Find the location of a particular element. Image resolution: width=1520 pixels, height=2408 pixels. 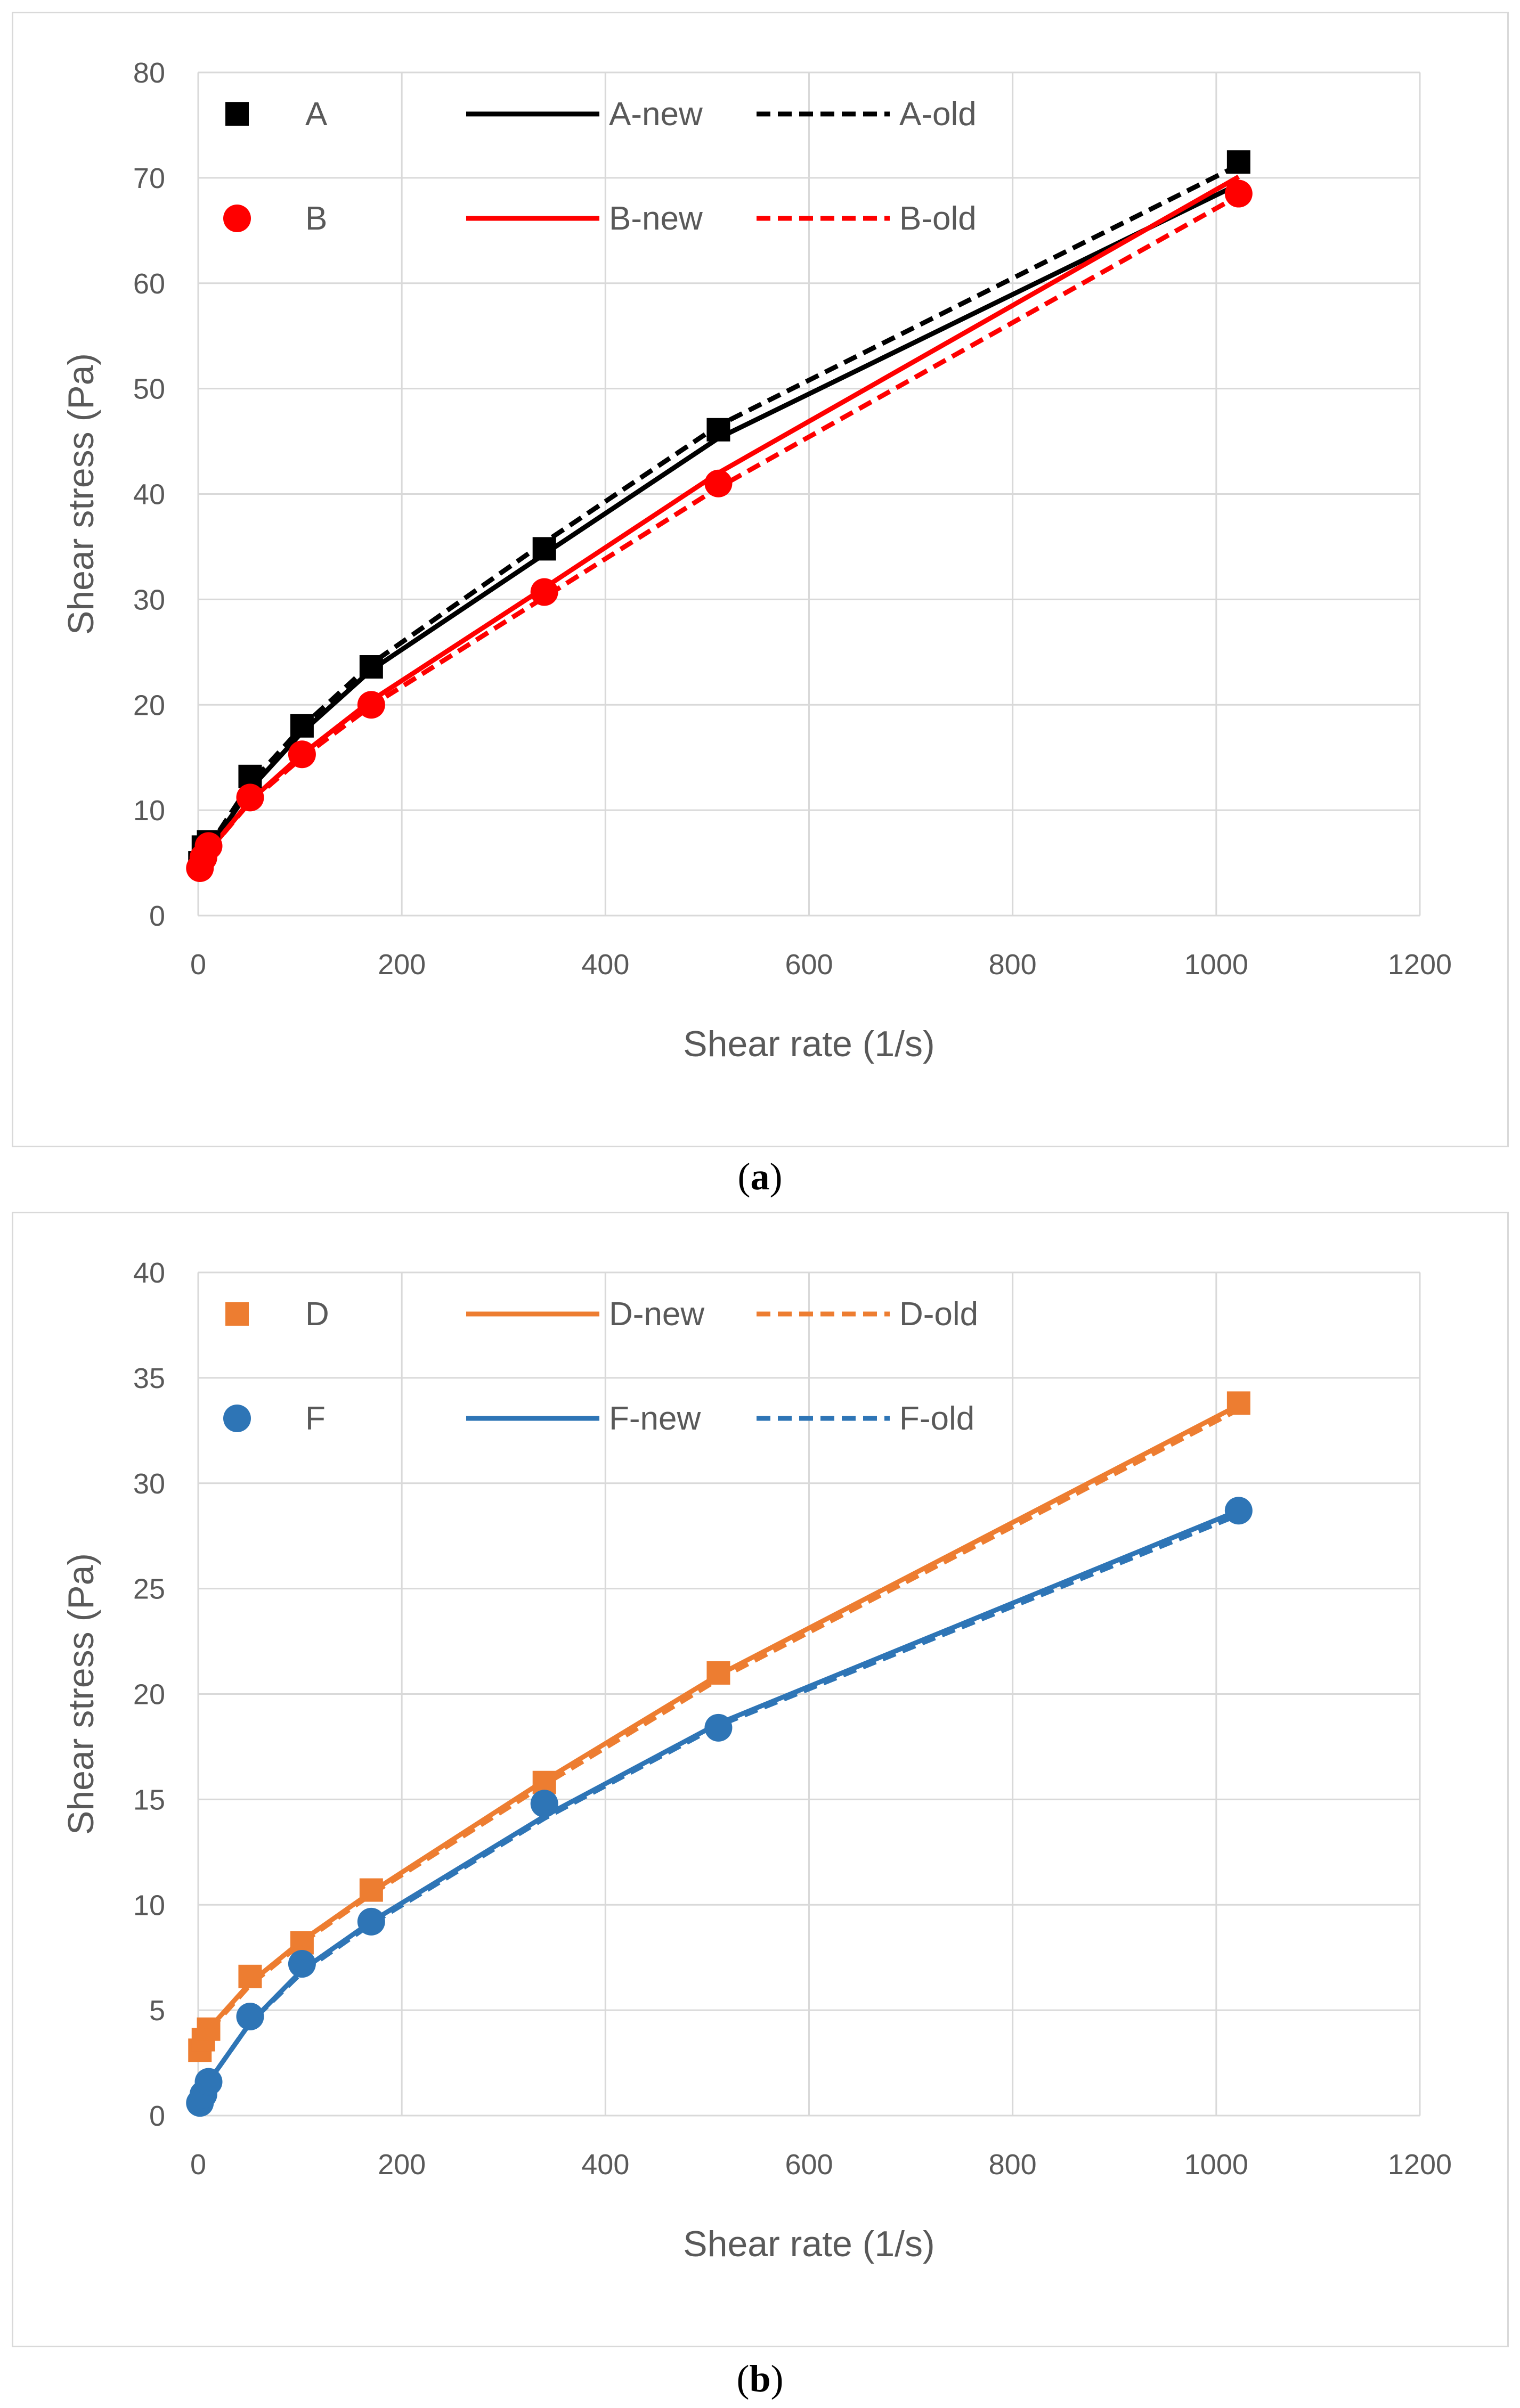

legend-label-A-new: A-new is located at coordinates (656, 115).